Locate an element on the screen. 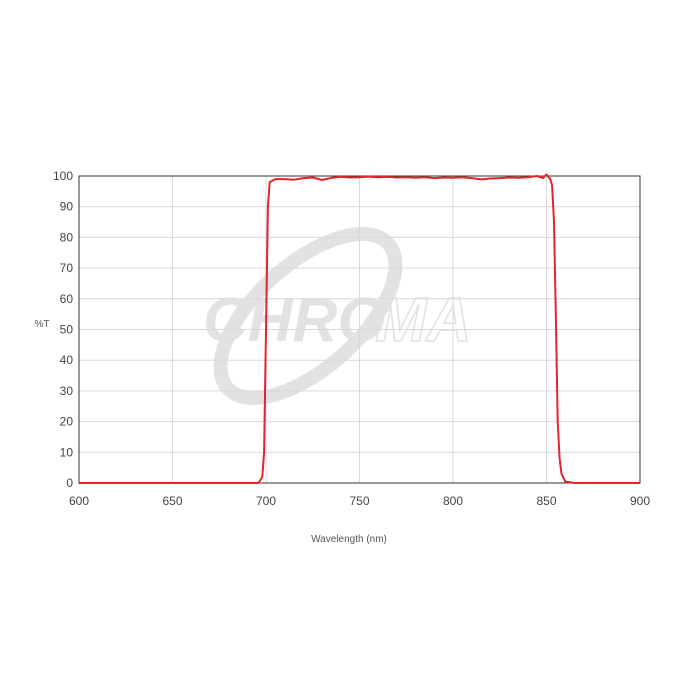 Image resolution: width=700 pixels, height=700 pixels. chroma-watermark-logo: CHRO MA is located at coordinates (337, 316).